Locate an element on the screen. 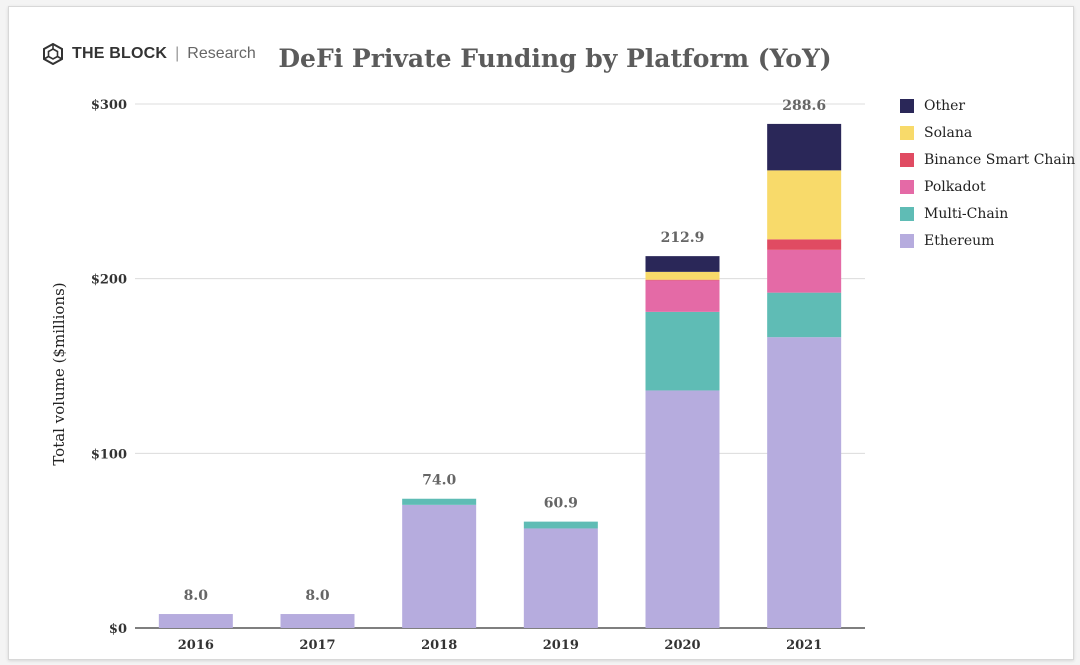 This screenshot has width=1080, height=665. legend-label: Multi-Chain is located at coordinates (966, 213).